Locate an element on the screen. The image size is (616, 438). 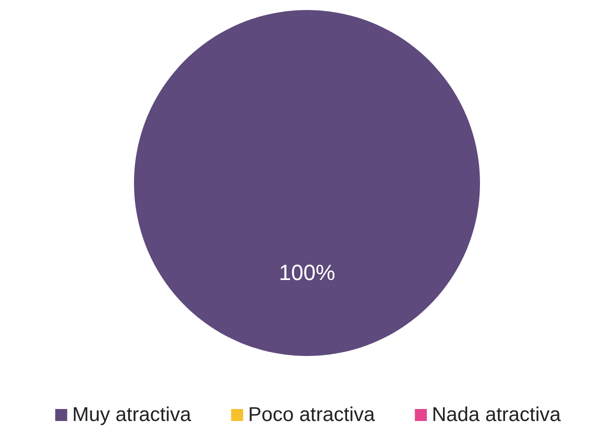
legend-label: Poco atractiva is located at coordinates (312, 415).